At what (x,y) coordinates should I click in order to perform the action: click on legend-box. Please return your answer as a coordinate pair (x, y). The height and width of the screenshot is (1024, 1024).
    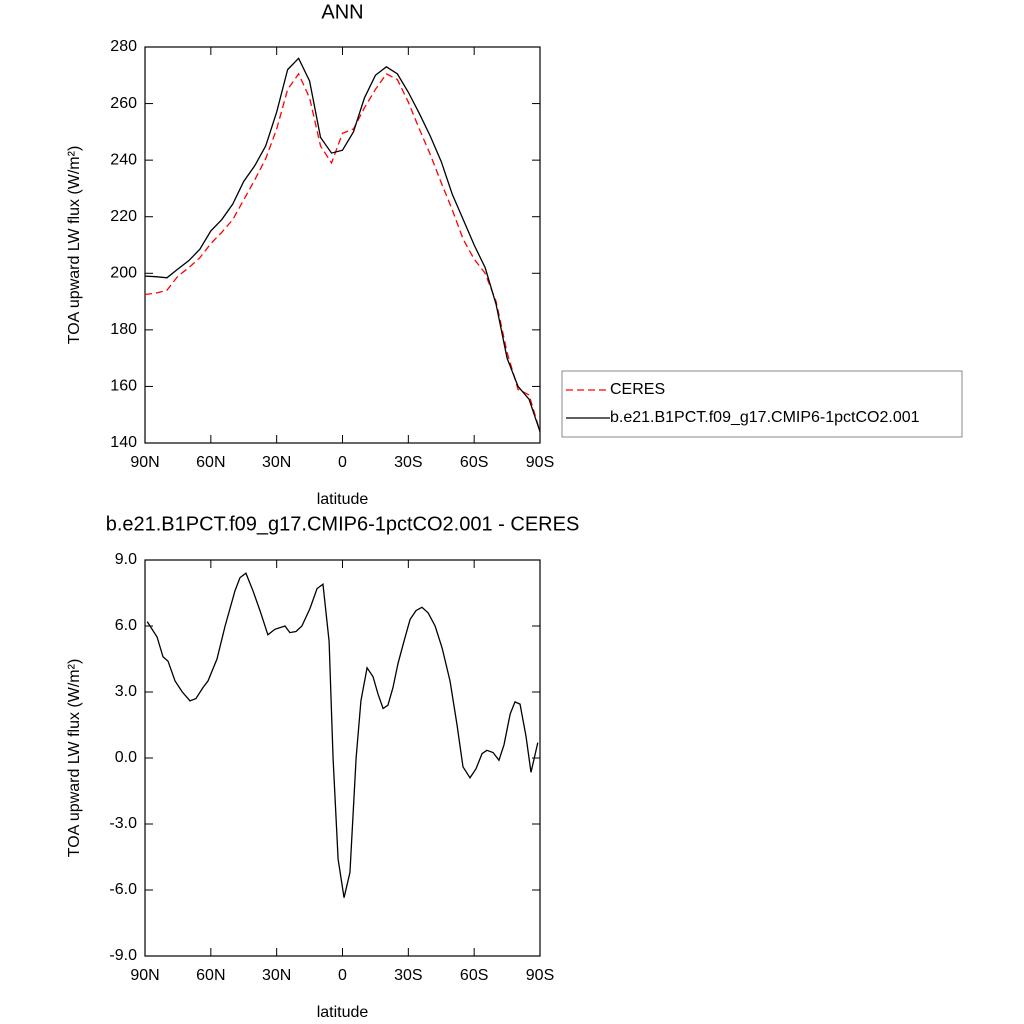
    Looking at the image, I should click on (762, 404).